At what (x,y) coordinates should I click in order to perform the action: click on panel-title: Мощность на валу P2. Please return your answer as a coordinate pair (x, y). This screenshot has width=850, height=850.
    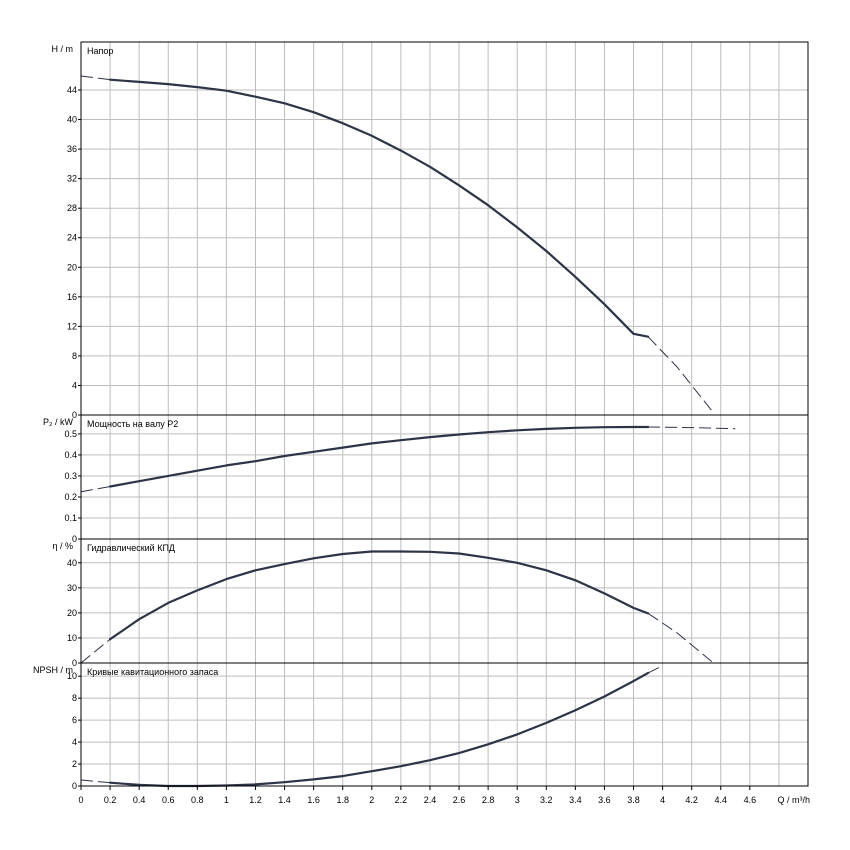
    Looking at the image, I should click on (132, 424).